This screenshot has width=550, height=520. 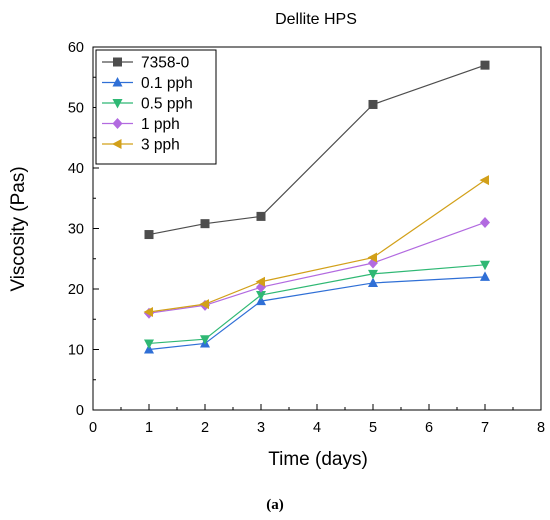 What do you see at coordinates (160, 124) in the screenshot?
I see `legend-label: 1 pph` at bounding box center [160, 124].